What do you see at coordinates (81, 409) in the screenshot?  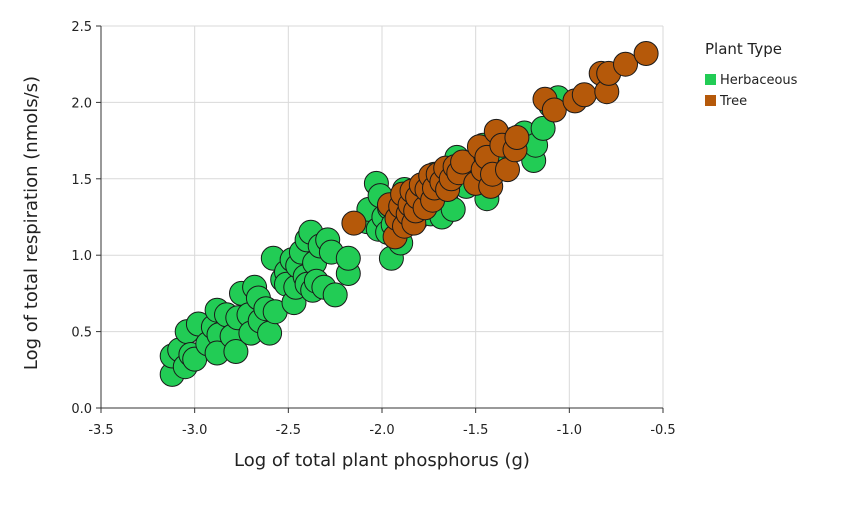 I see `y-tick-label: 0.0` at bounding box center [81, 409].